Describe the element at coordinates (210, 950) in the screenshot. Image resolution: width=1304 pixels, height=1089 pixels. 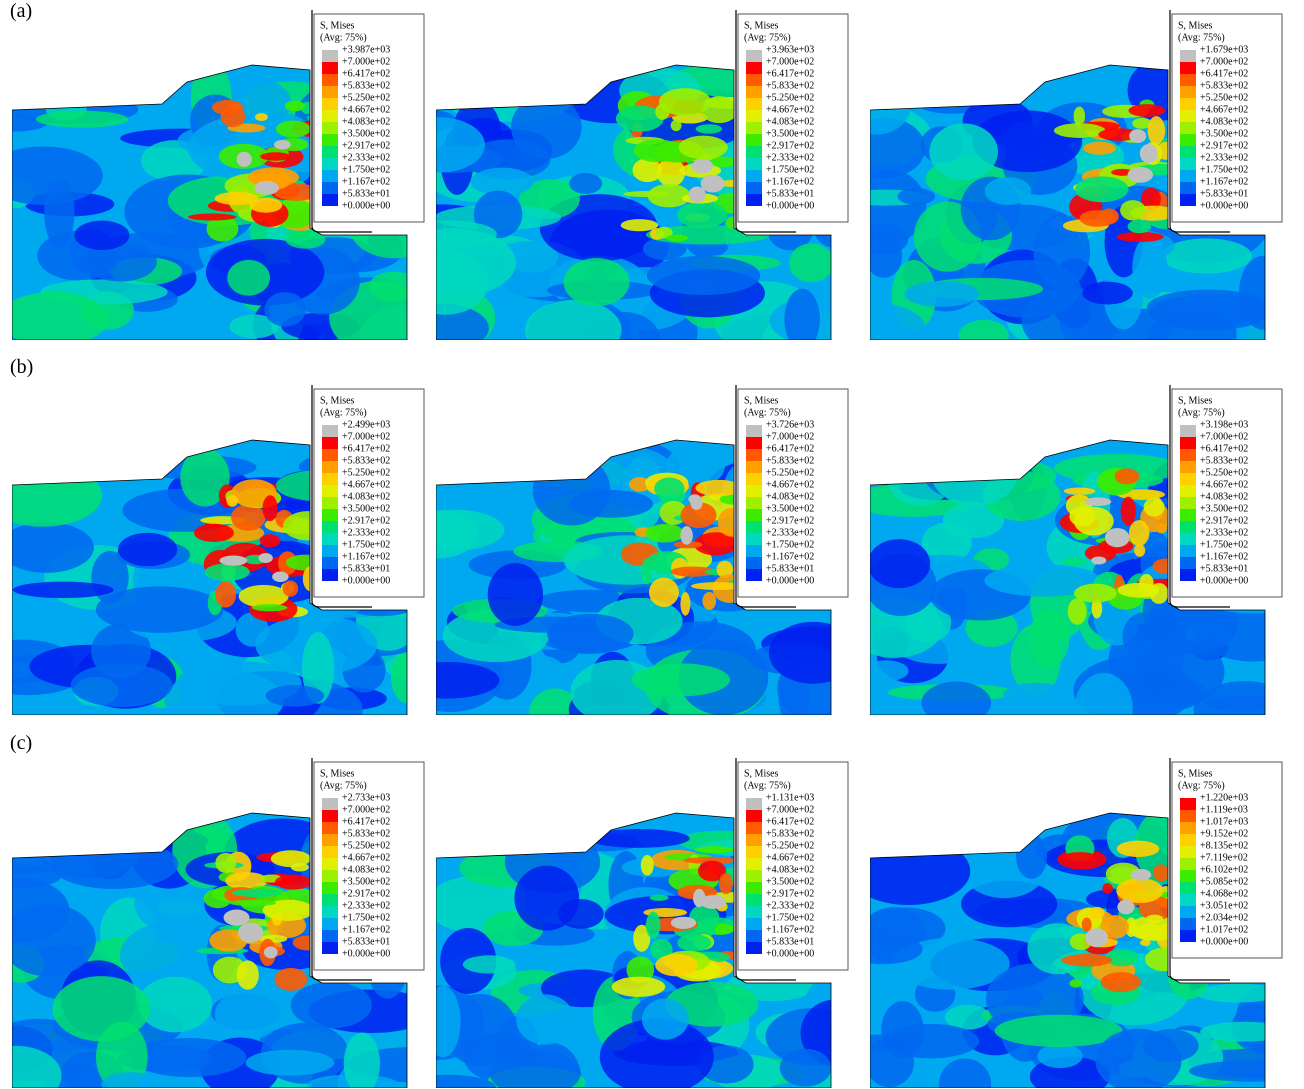
I see `material-outline` at that location.